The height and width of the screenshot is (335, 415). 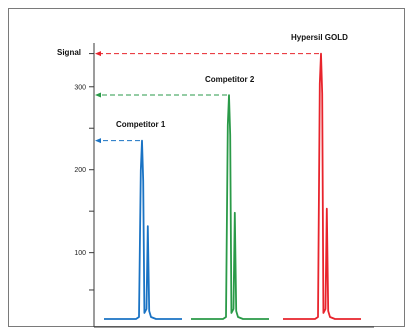 What do you see at coordinates (80, 253) in the screenshot?
I see `y-tick-label-5: 100` at bounding box center [80, 253].